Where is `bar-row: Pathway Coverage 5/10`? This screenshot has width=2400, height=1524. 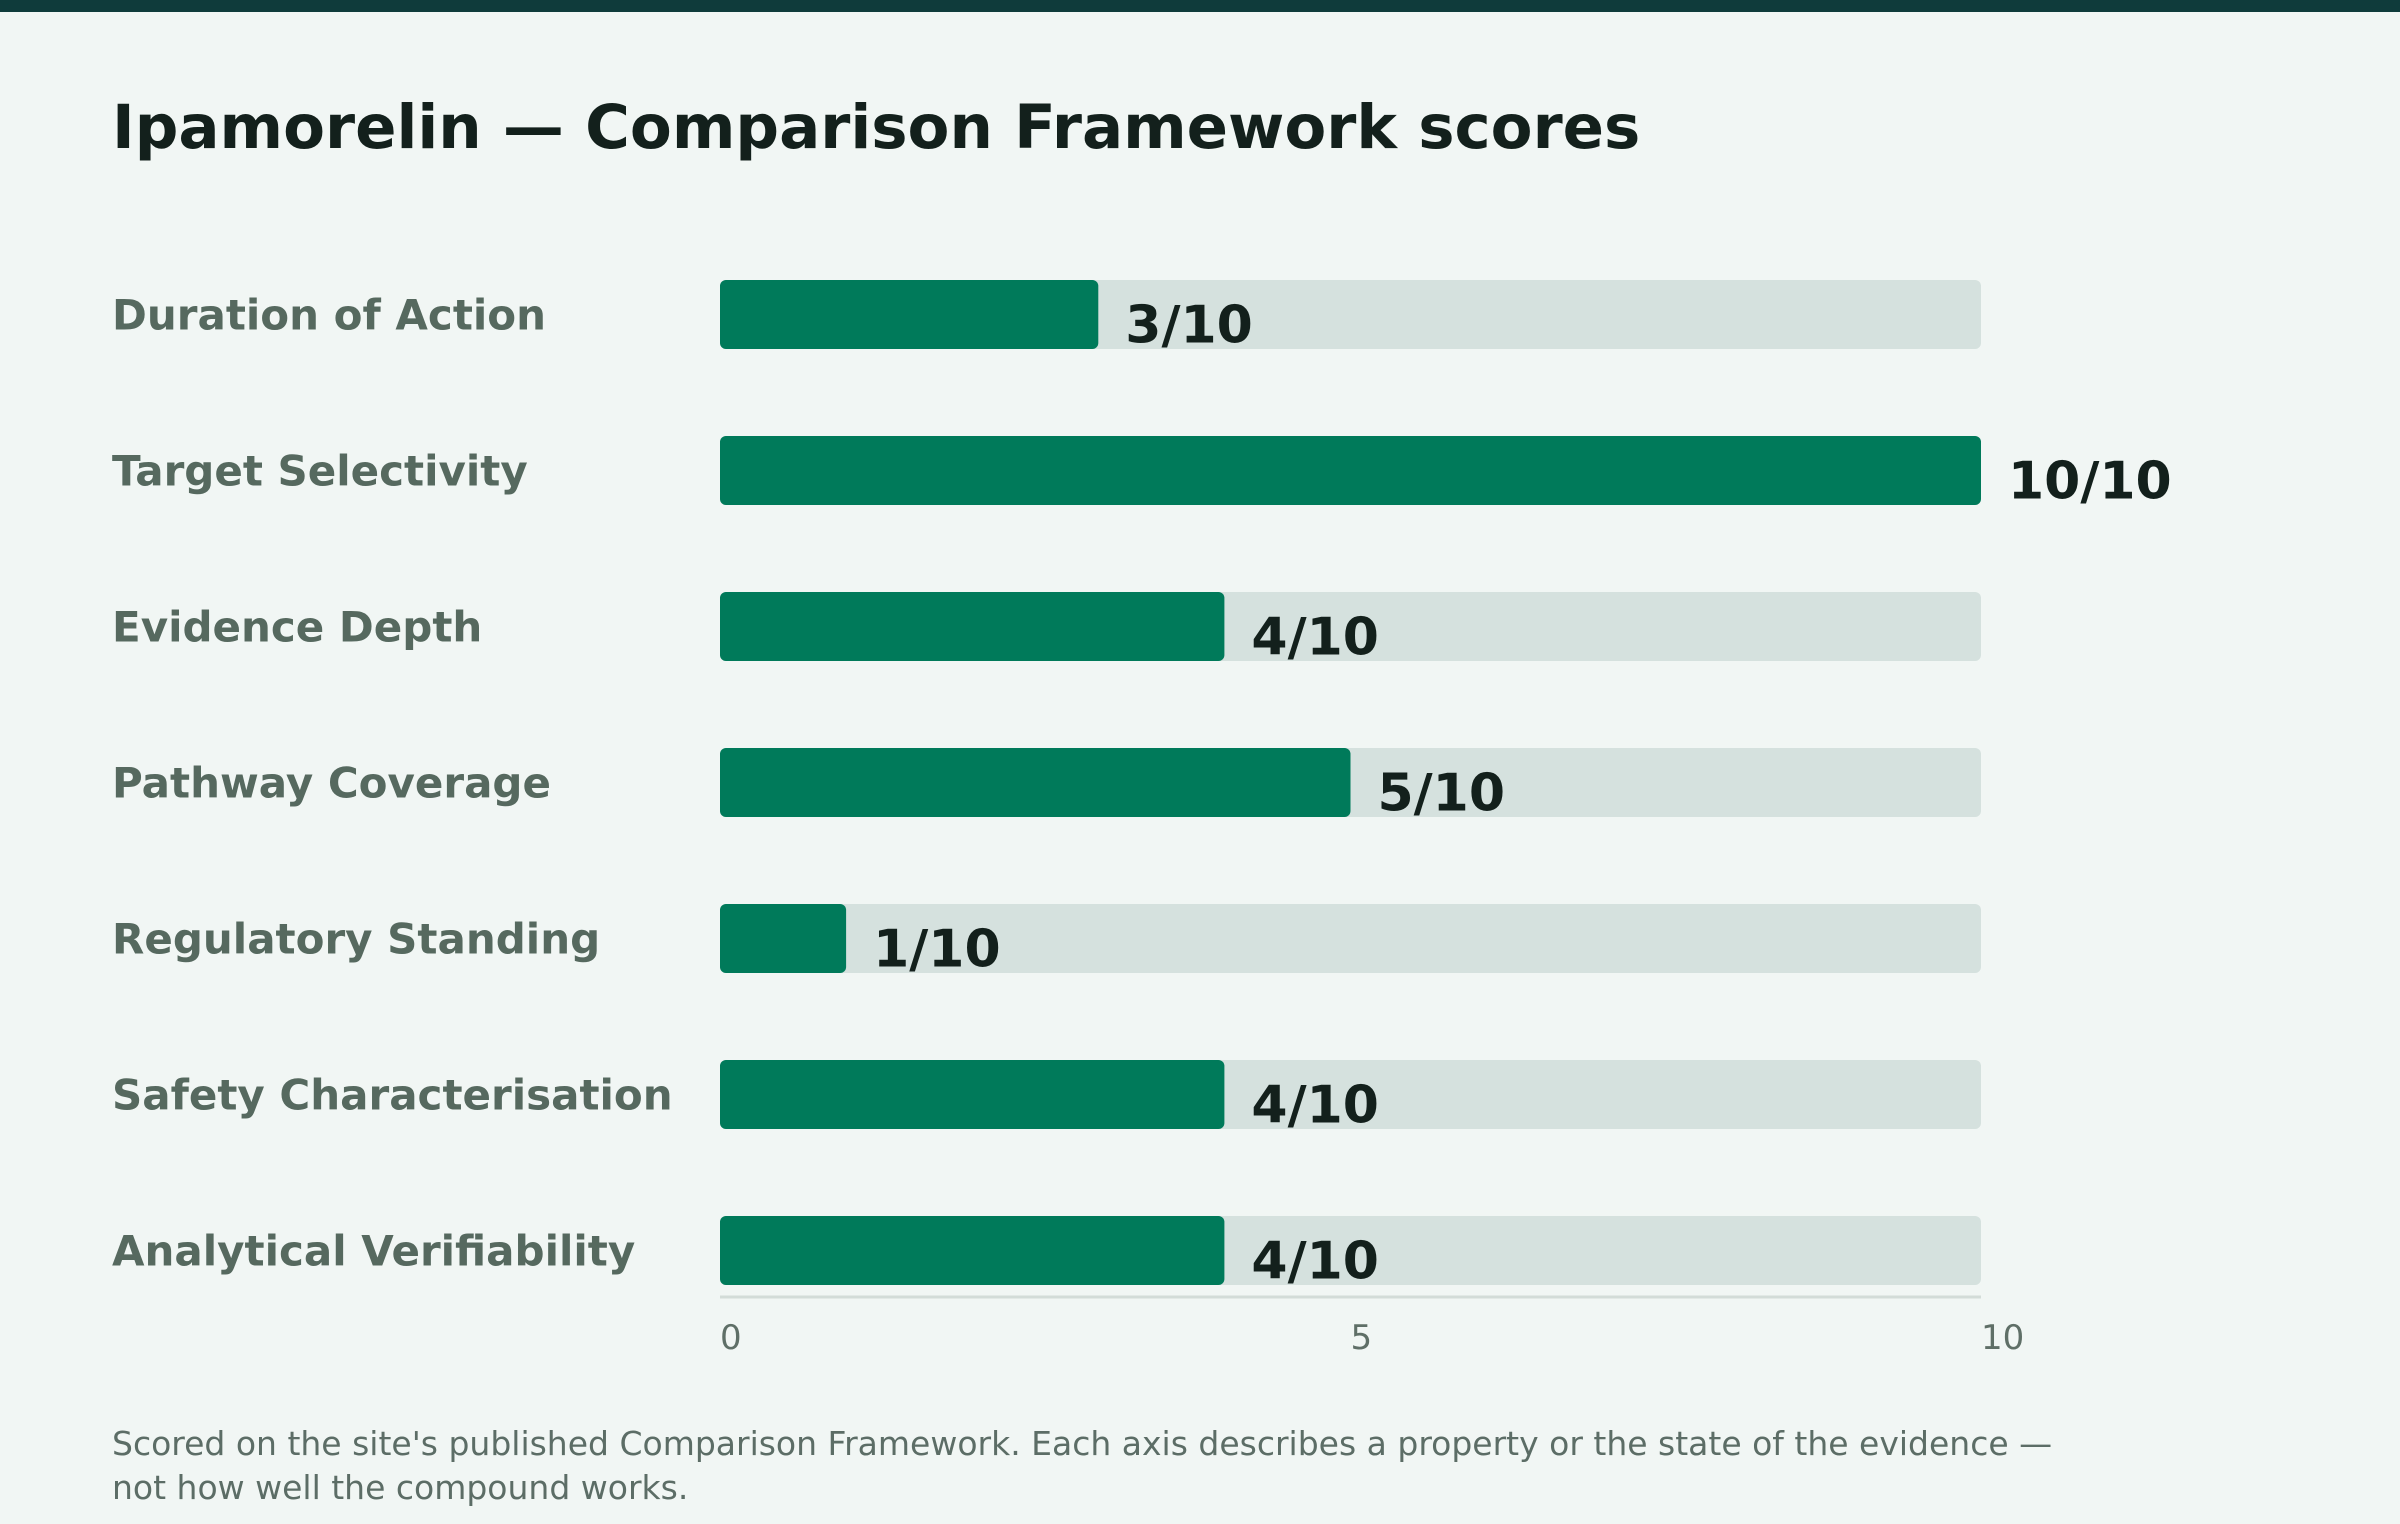 bar-row: Pathway Coverage 5/10 is located at coordinates (1046, 786).